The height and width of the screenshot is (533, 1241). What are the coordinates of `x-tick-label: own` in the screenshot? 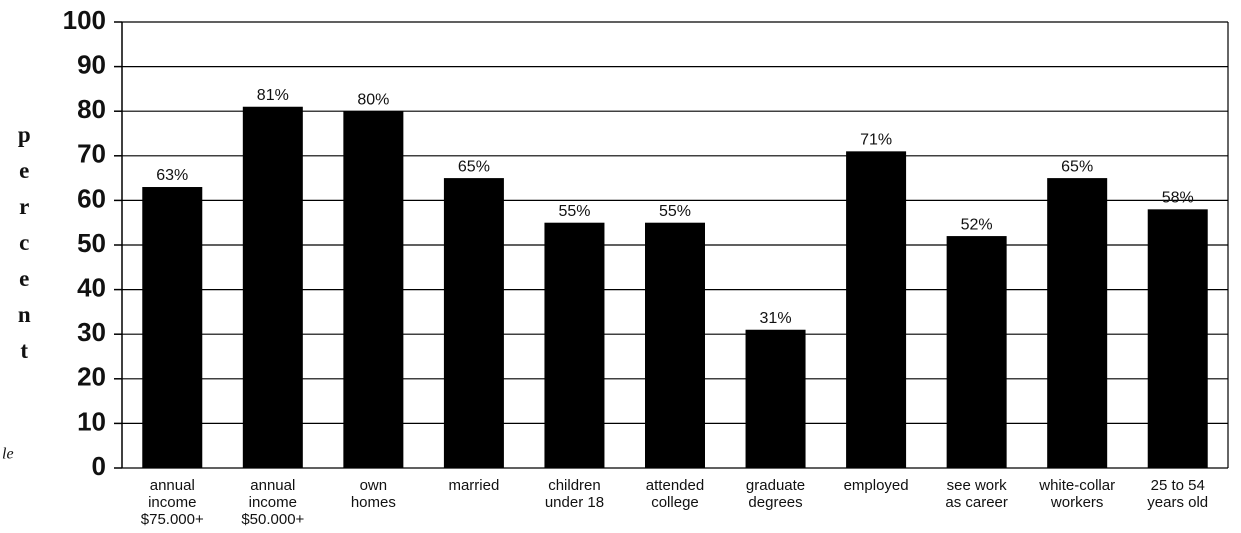 It's located at (374, 485).